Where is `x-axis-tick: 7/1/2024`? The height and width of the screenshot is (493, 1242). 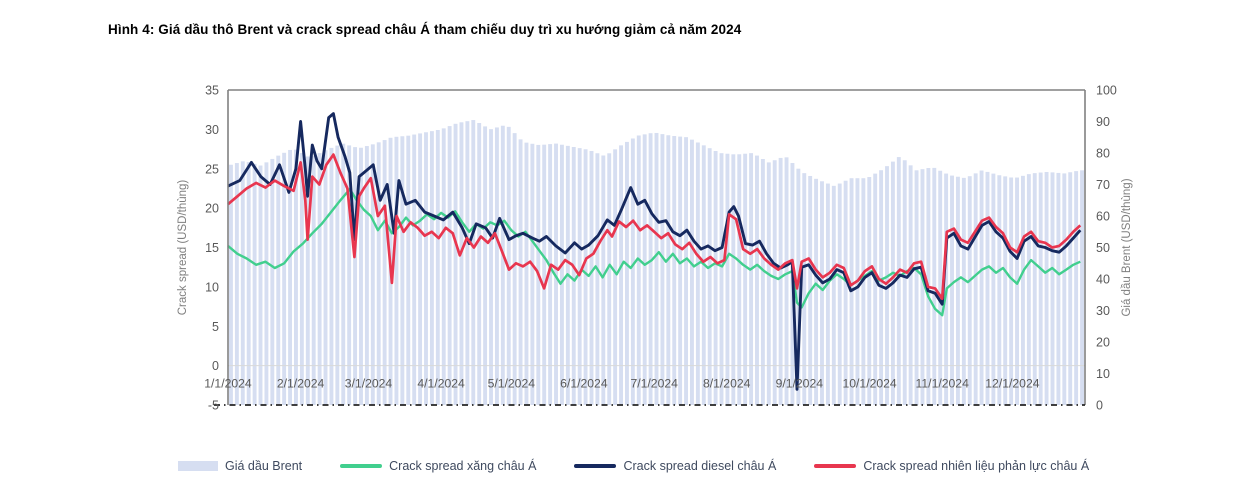
x-axis-tick: 7/1/2024 is located at coordinates (654, 384).